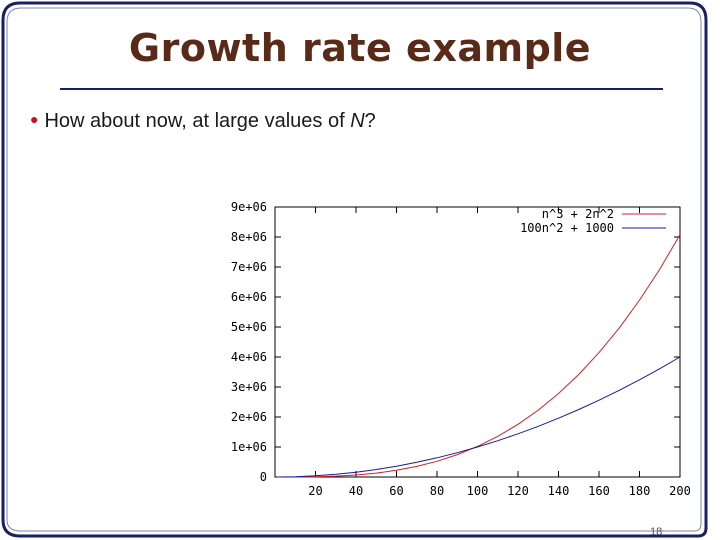 This screenshot has height=540, width=720. I want to click on x-tick-label: 40, so click(356, 491).